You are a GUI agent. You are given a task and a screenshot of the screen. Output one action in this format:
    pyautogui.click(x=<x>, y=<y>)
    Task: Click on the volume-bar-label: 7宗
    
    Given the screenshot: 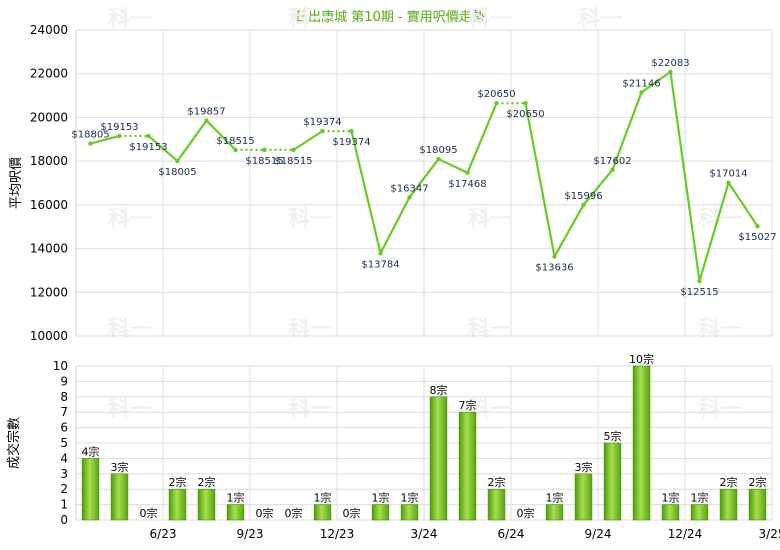 What is the action you would take?
    pyautogui.click(x=468, y=405)
    